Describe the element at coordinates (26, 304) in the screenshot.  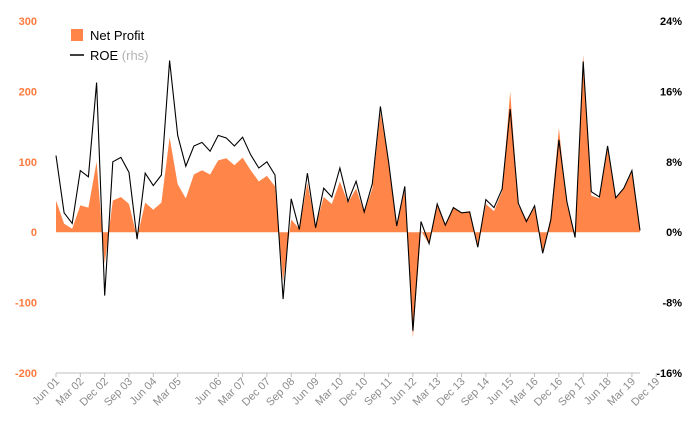
I see `left-tick-label: -100` at that location.